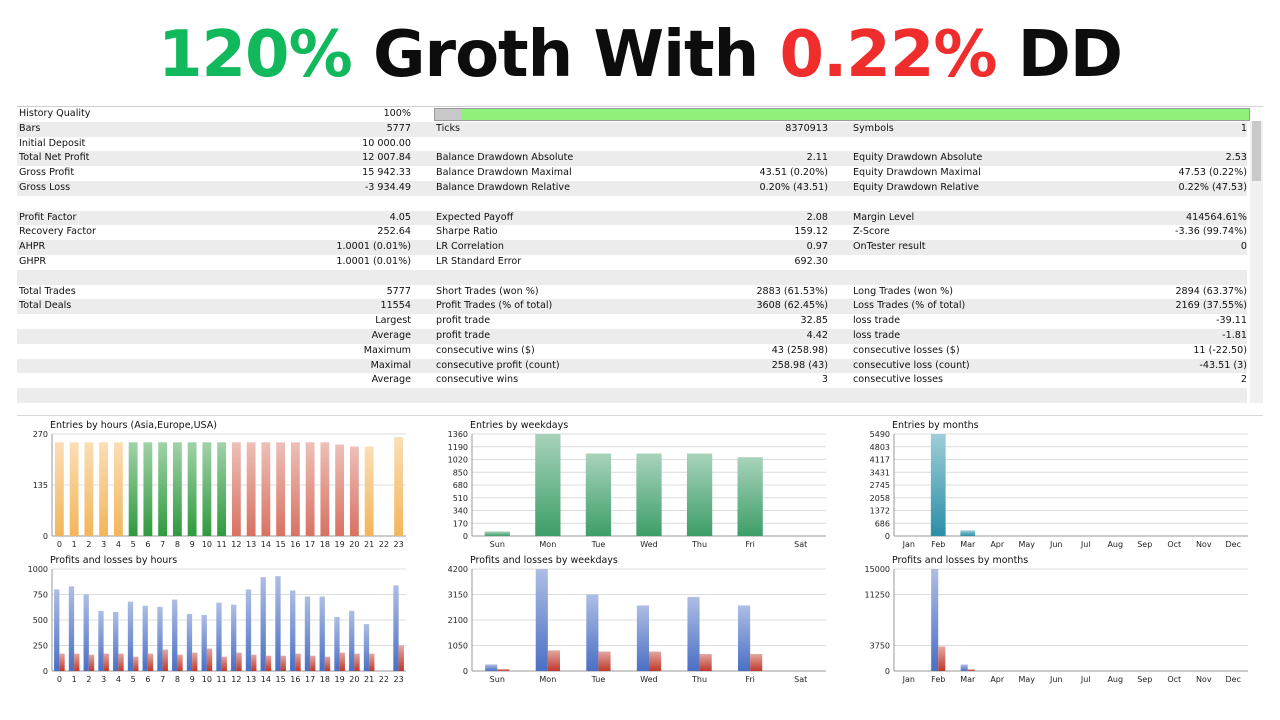 The image size is (1280, 720). I want to click on y-tick-label: 686, so click(882, 523).